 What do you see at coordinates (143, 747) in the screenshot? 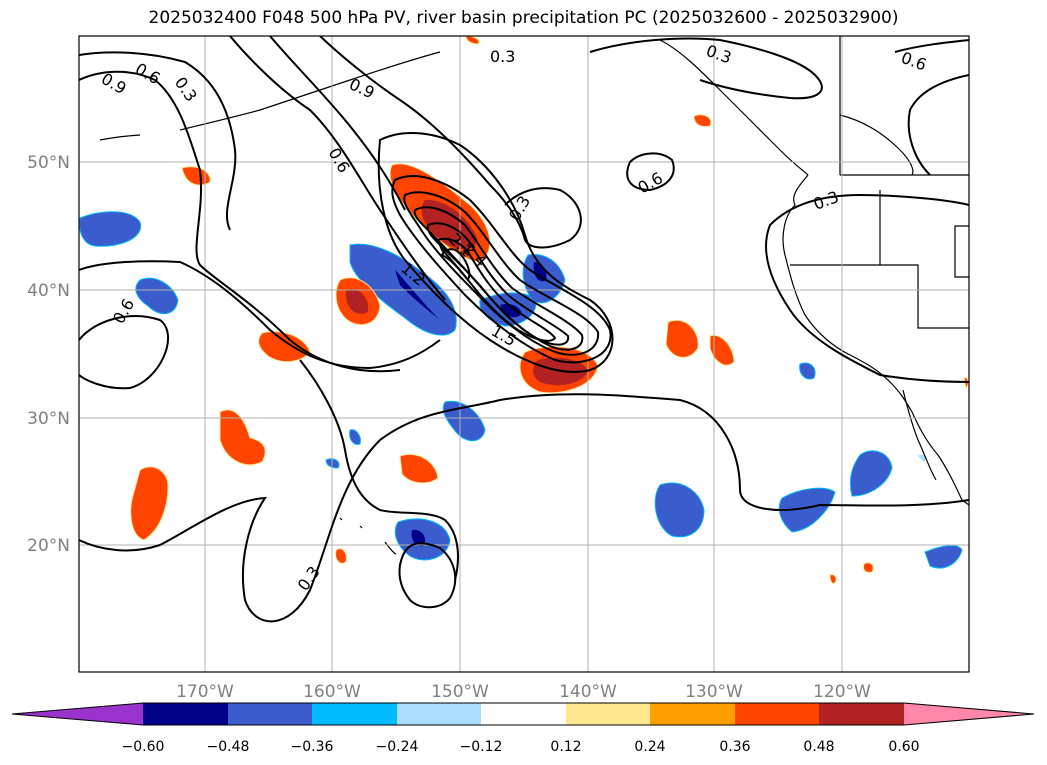
I see `colorbar-tick-label: −0.60` at bounding box center [143, 747].